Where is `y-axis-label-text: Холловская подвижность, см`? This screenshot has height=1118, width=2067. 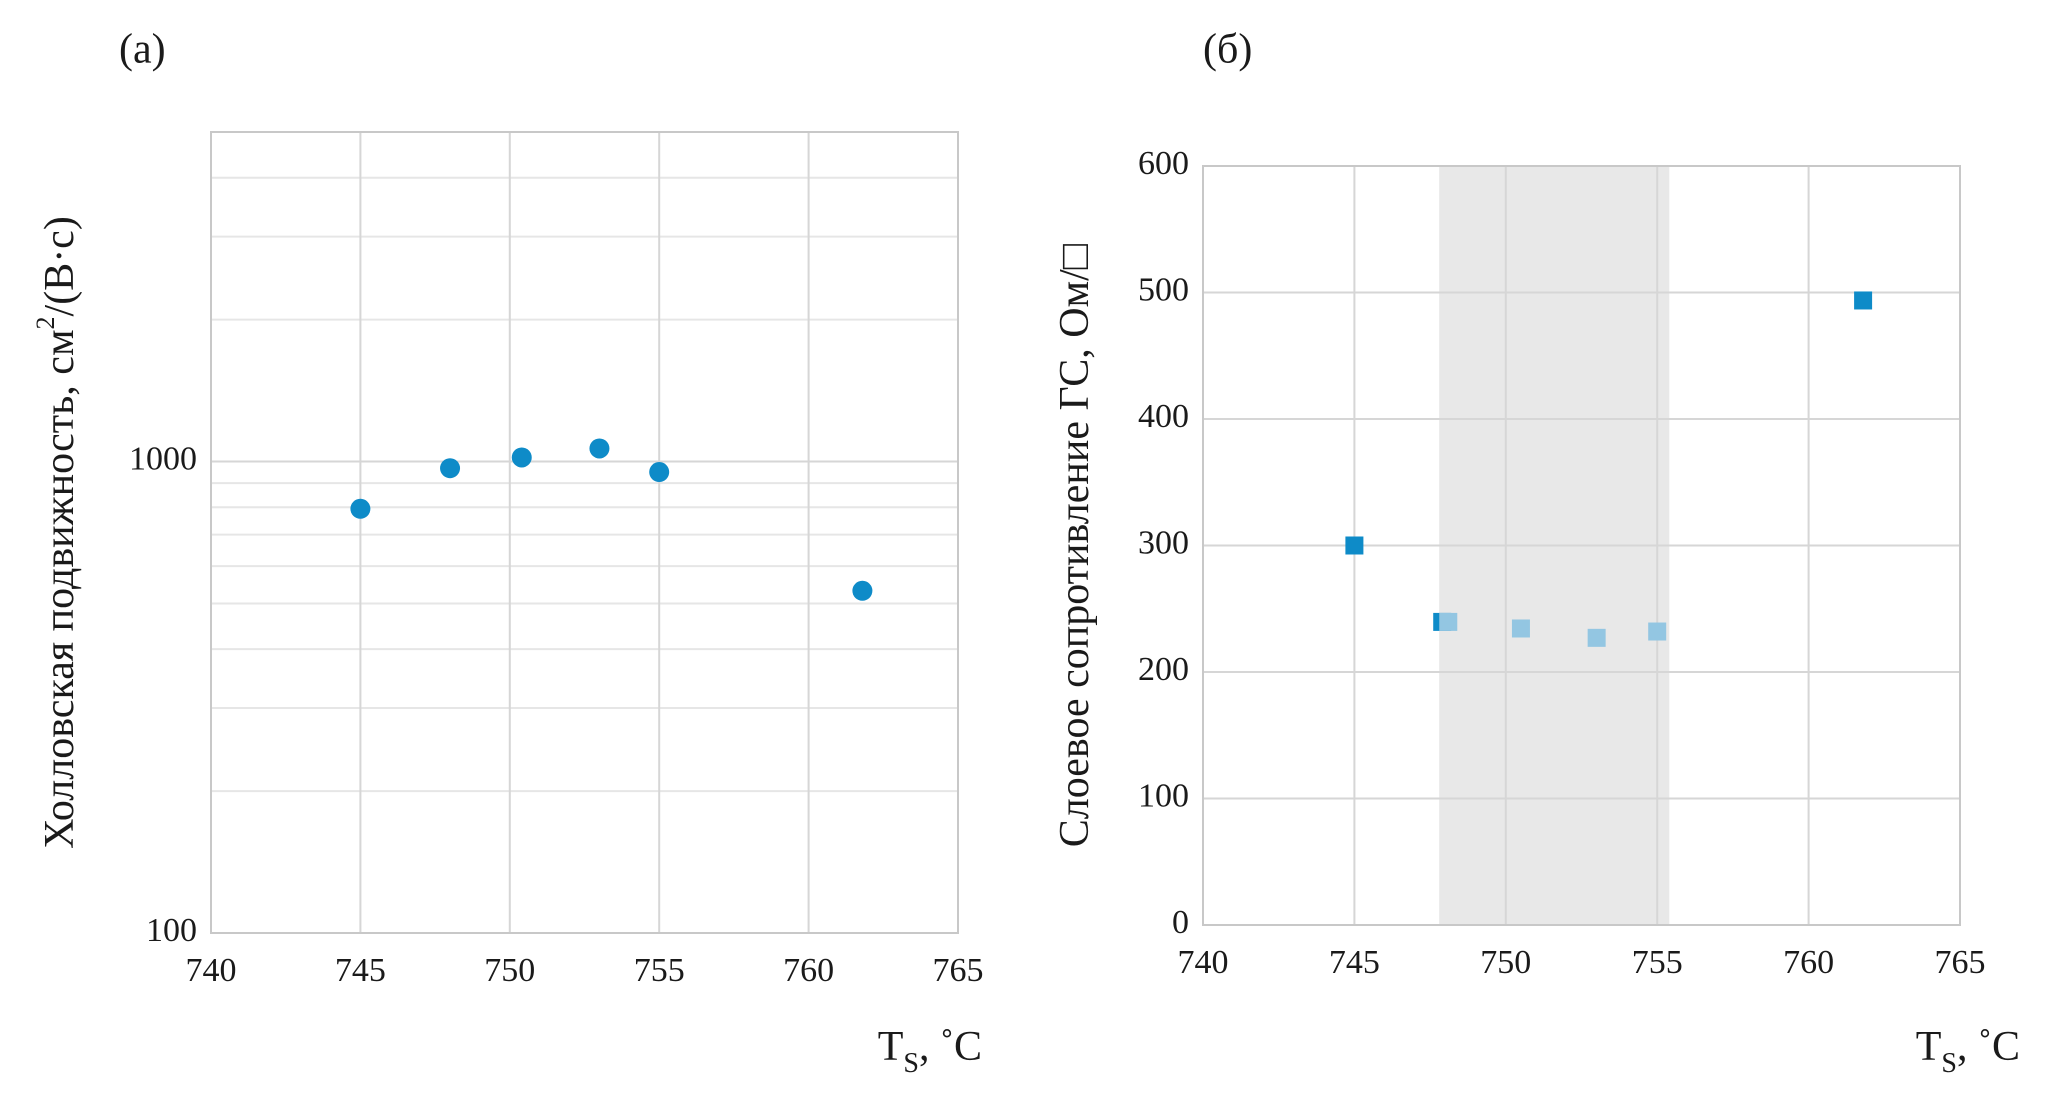
y-axis-label-text: Холловская подвижность, см is located at coordinates (60, 588).